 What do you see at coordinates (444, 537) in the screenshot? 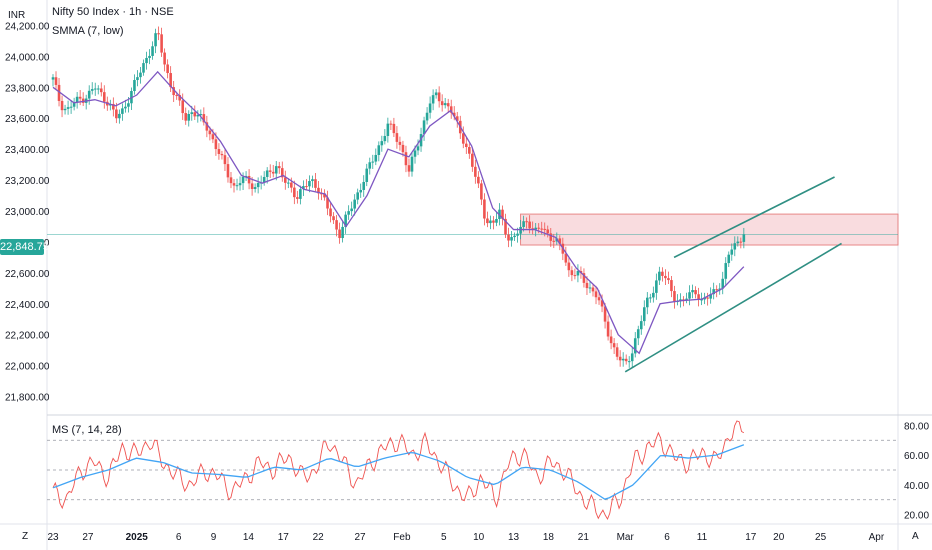
I see `time-axis-tick: 5` at bounding box center [444, 537].